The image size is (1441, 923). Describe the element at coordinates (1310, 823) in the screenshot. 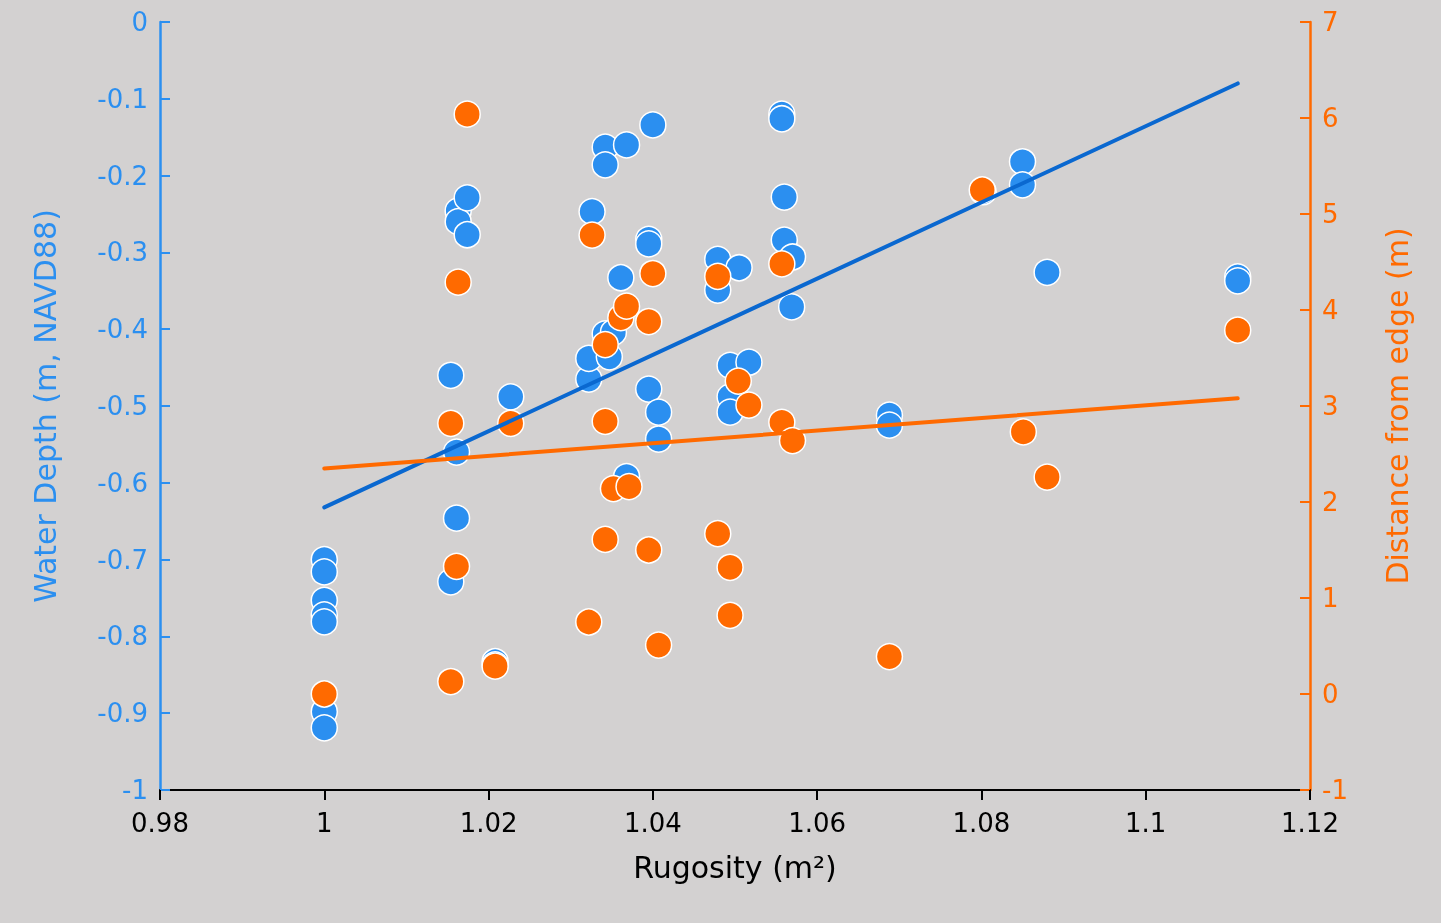

I see `x-tick-label: 1.12` at that location.